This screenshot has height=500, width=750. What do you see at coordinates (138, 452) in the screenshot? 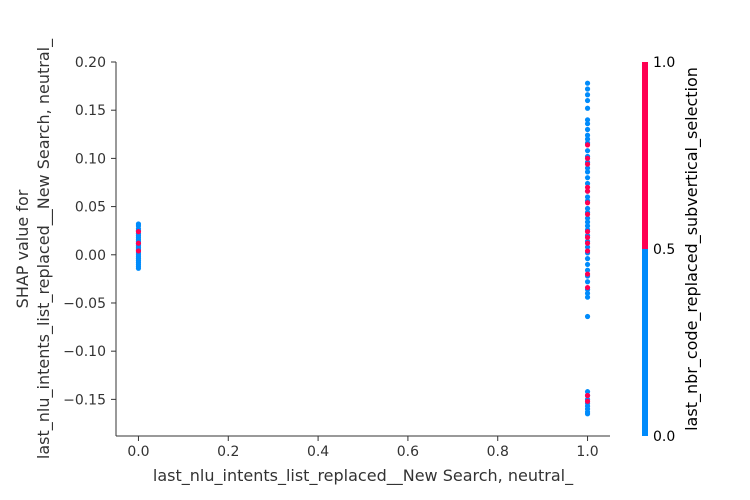
I see `x-tick-label: 0.0` at bounding box center [138, 452].